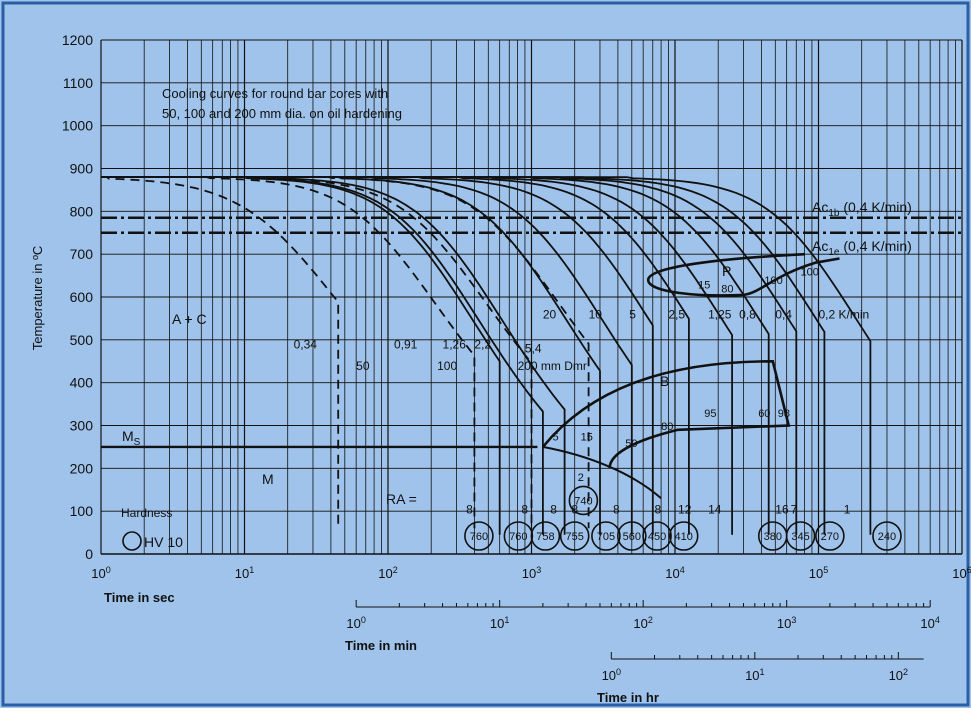  Describe the element at coordinates (664, 381) in the screenshot. I see `phase-label-bainite: B` at that location.